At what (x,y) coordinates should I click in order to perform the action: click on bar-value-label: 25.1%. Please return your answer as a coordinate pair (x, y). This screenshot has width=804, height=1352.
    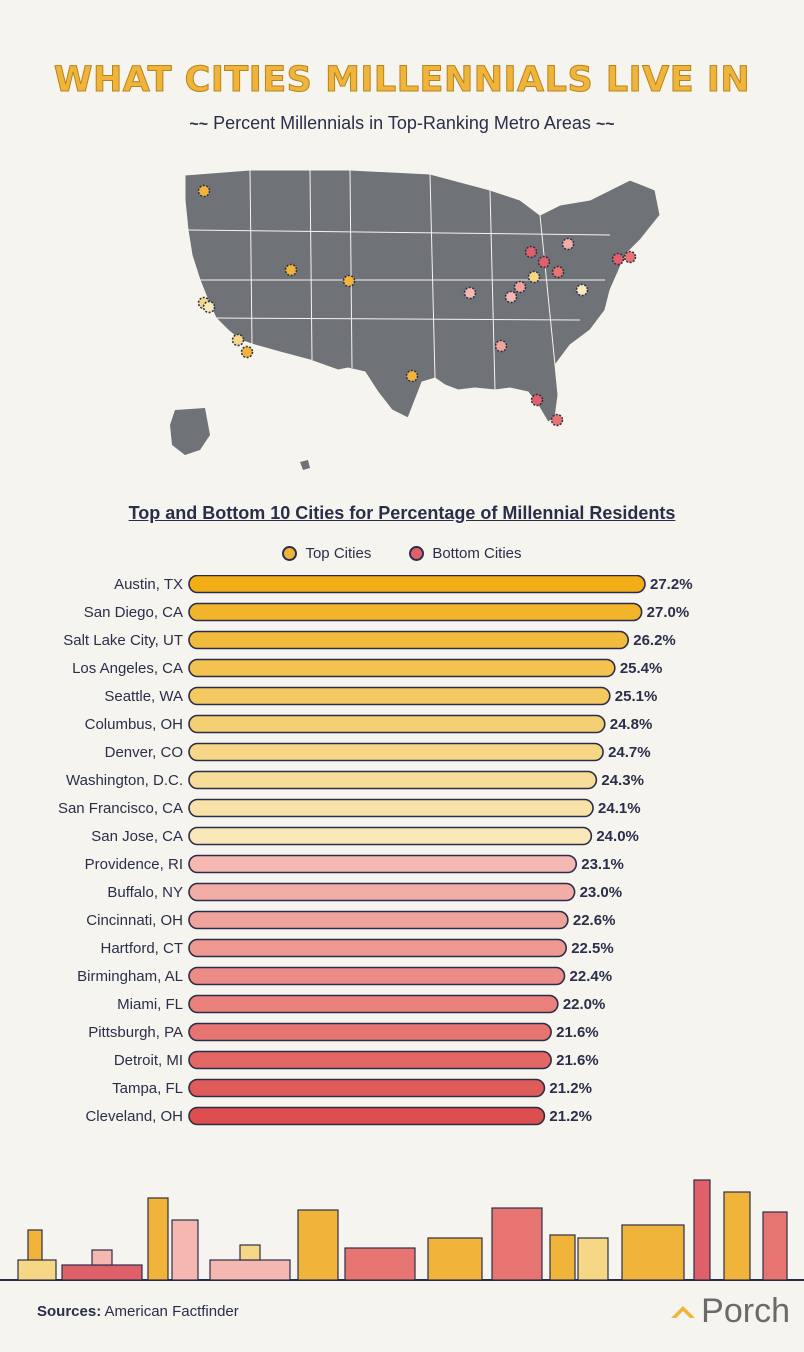
    Looking at the image, I should click on (636, 696).